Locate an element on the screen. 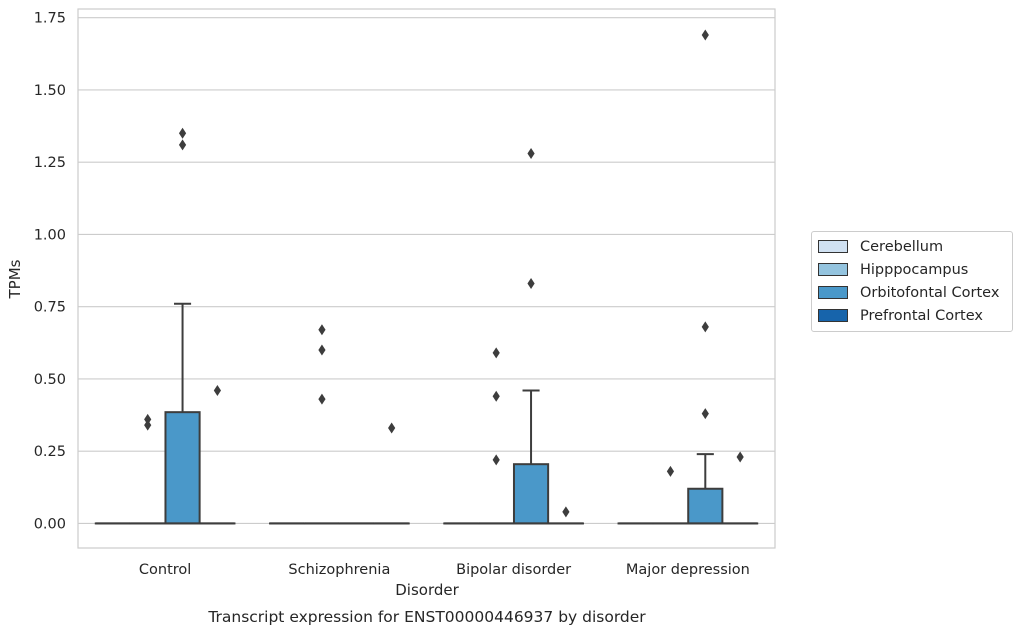 This screenshot has width=1023, height=634. legend-item: Prefrontal Cortex is located at coordinates (912, 315).